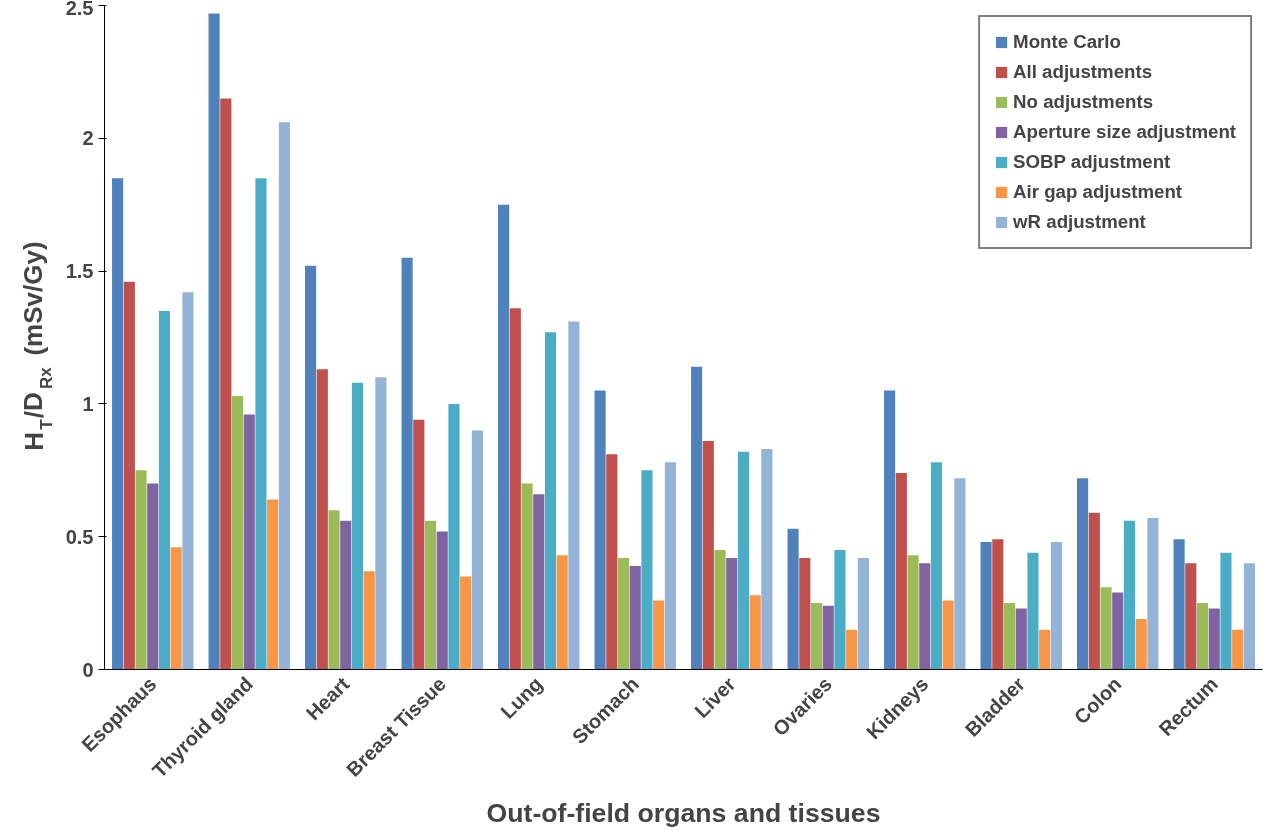 Image resolution: width=1277 pixels, height=837 pixels. I want to click on y-tick-label: 0.5, so click(79, 536).